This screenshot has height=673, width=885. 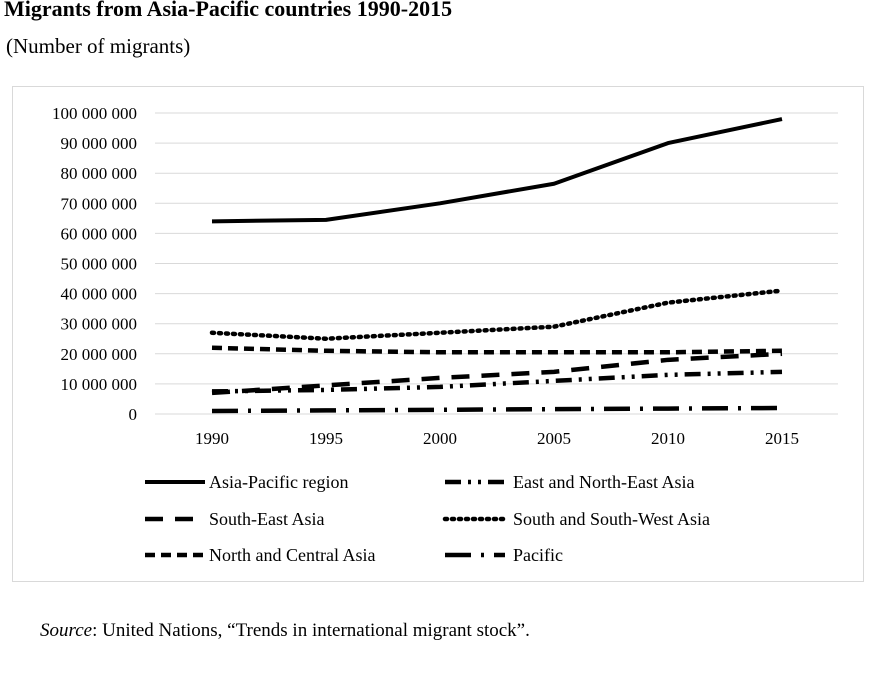 What do you see at coordinates (99, 384) in the screenshot?
I see `y-tick-label: 10 000 000` at bounding box center [99, 384].